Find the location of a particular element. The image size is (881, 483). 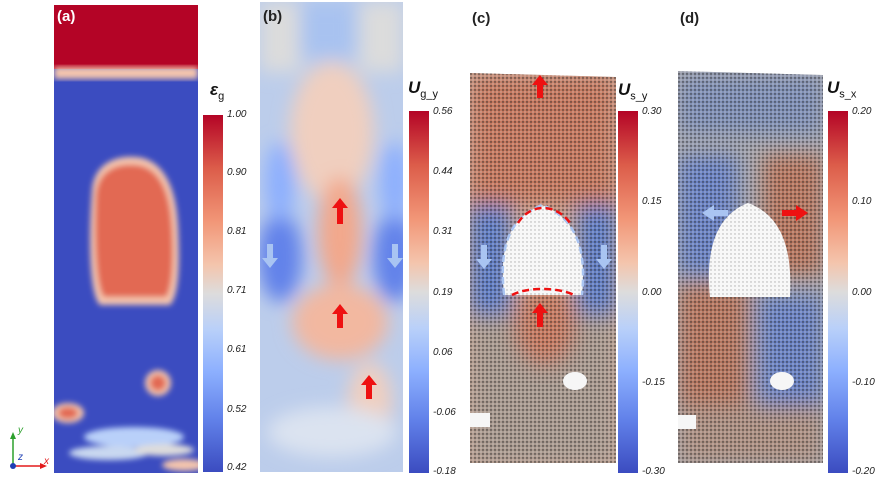

colorbar-a-tick: 0.42 is located at coordinates (237, 467).